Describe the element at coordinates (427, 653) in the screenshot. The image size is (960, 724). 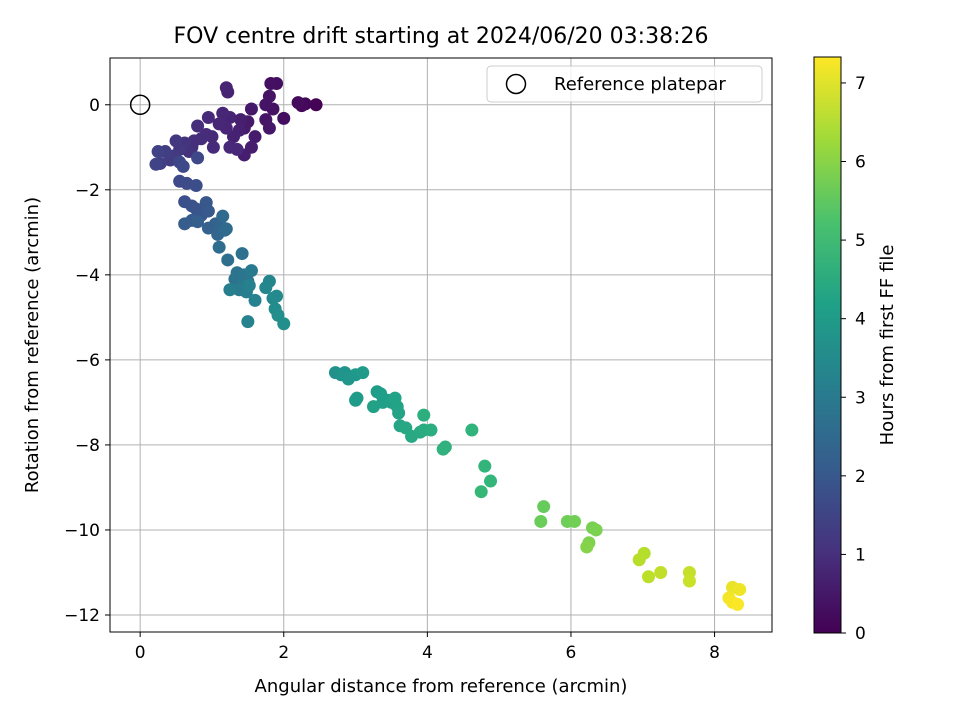
I see `x-tick-label: 4` at that location.